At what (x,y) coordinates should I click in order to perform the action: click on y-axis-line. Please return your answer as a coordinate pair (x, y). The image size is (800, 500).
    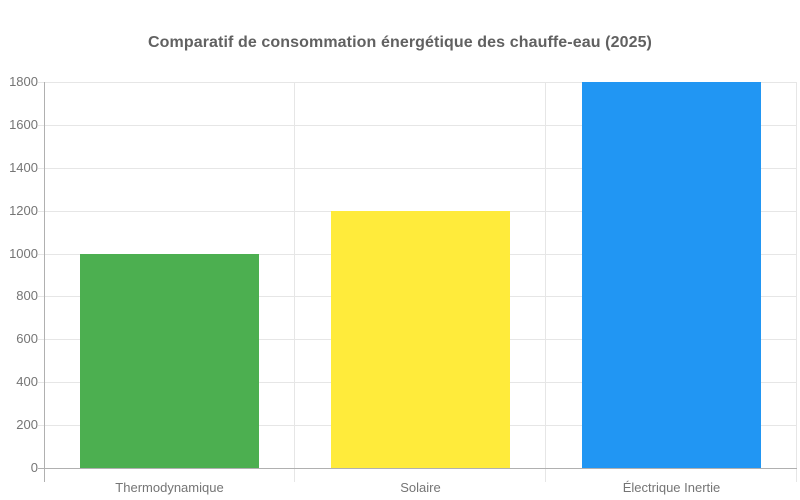
    Looking at the image, I should click on (44, 282).